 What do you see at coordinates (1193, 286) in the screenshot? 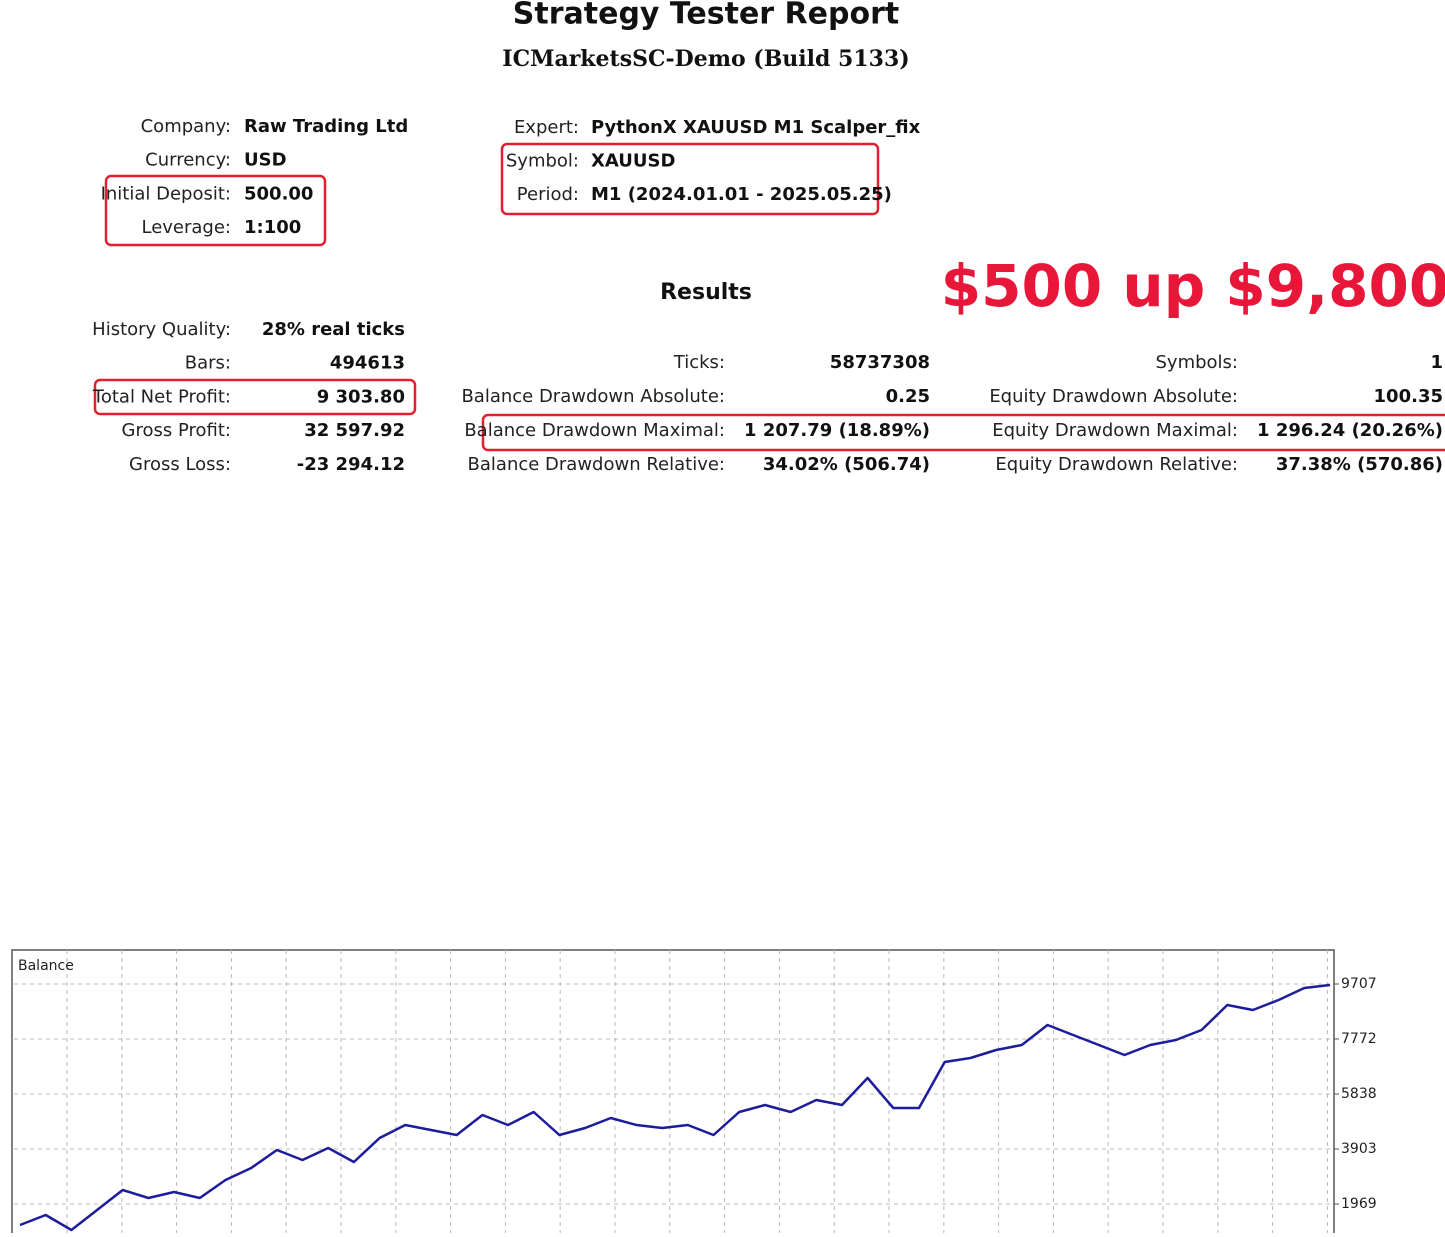
I see `annotation: $500 up $9,800` at bounding box center [1193, 286].